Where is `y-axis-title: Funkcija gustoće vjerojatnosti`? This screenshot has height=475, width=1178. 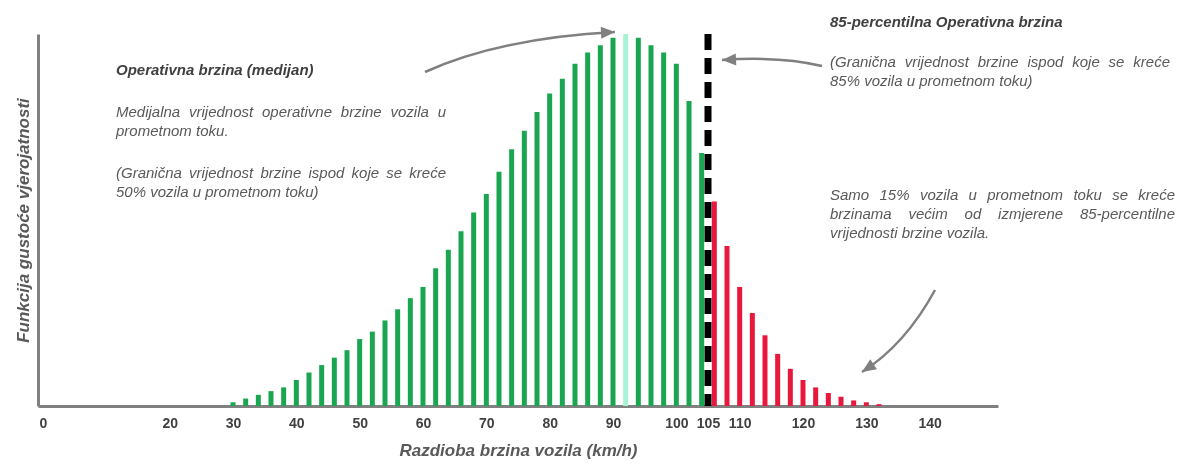 y-axis-title: Funkcija gustoće vjerojatnosti is located at coordinates (23, 219).